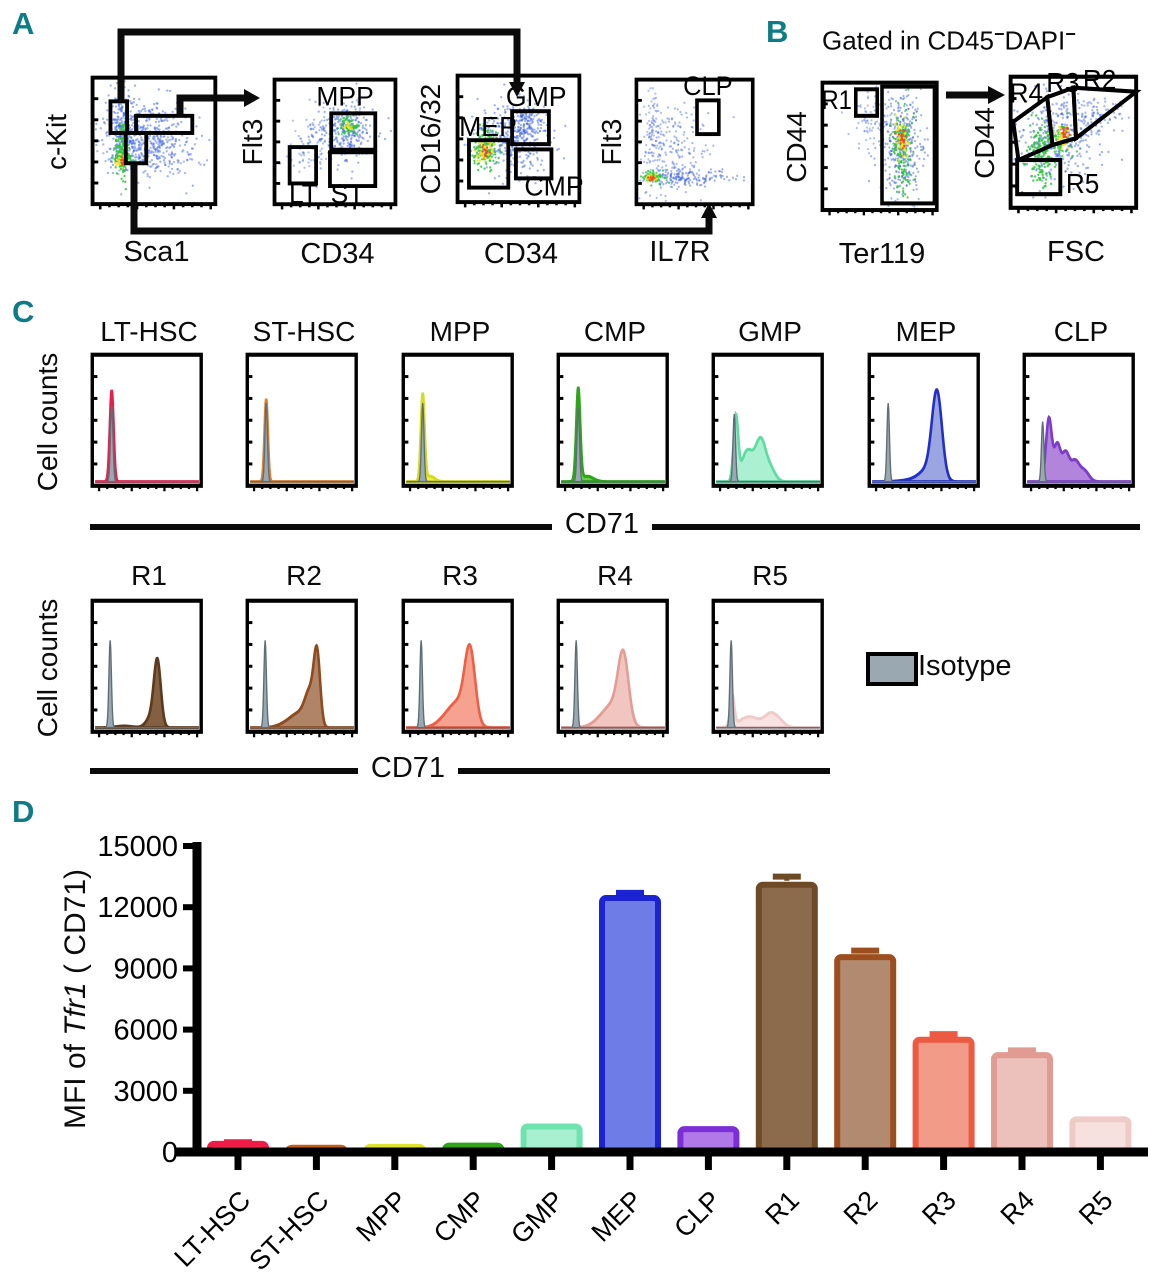 Image resolution: width=1157 pixels, height=1280 pixels. What do you see at coordinates (337, 254) in the screenshot?
I see `xlabel-cd34-1: CD34` at bounding box center [337, 254].